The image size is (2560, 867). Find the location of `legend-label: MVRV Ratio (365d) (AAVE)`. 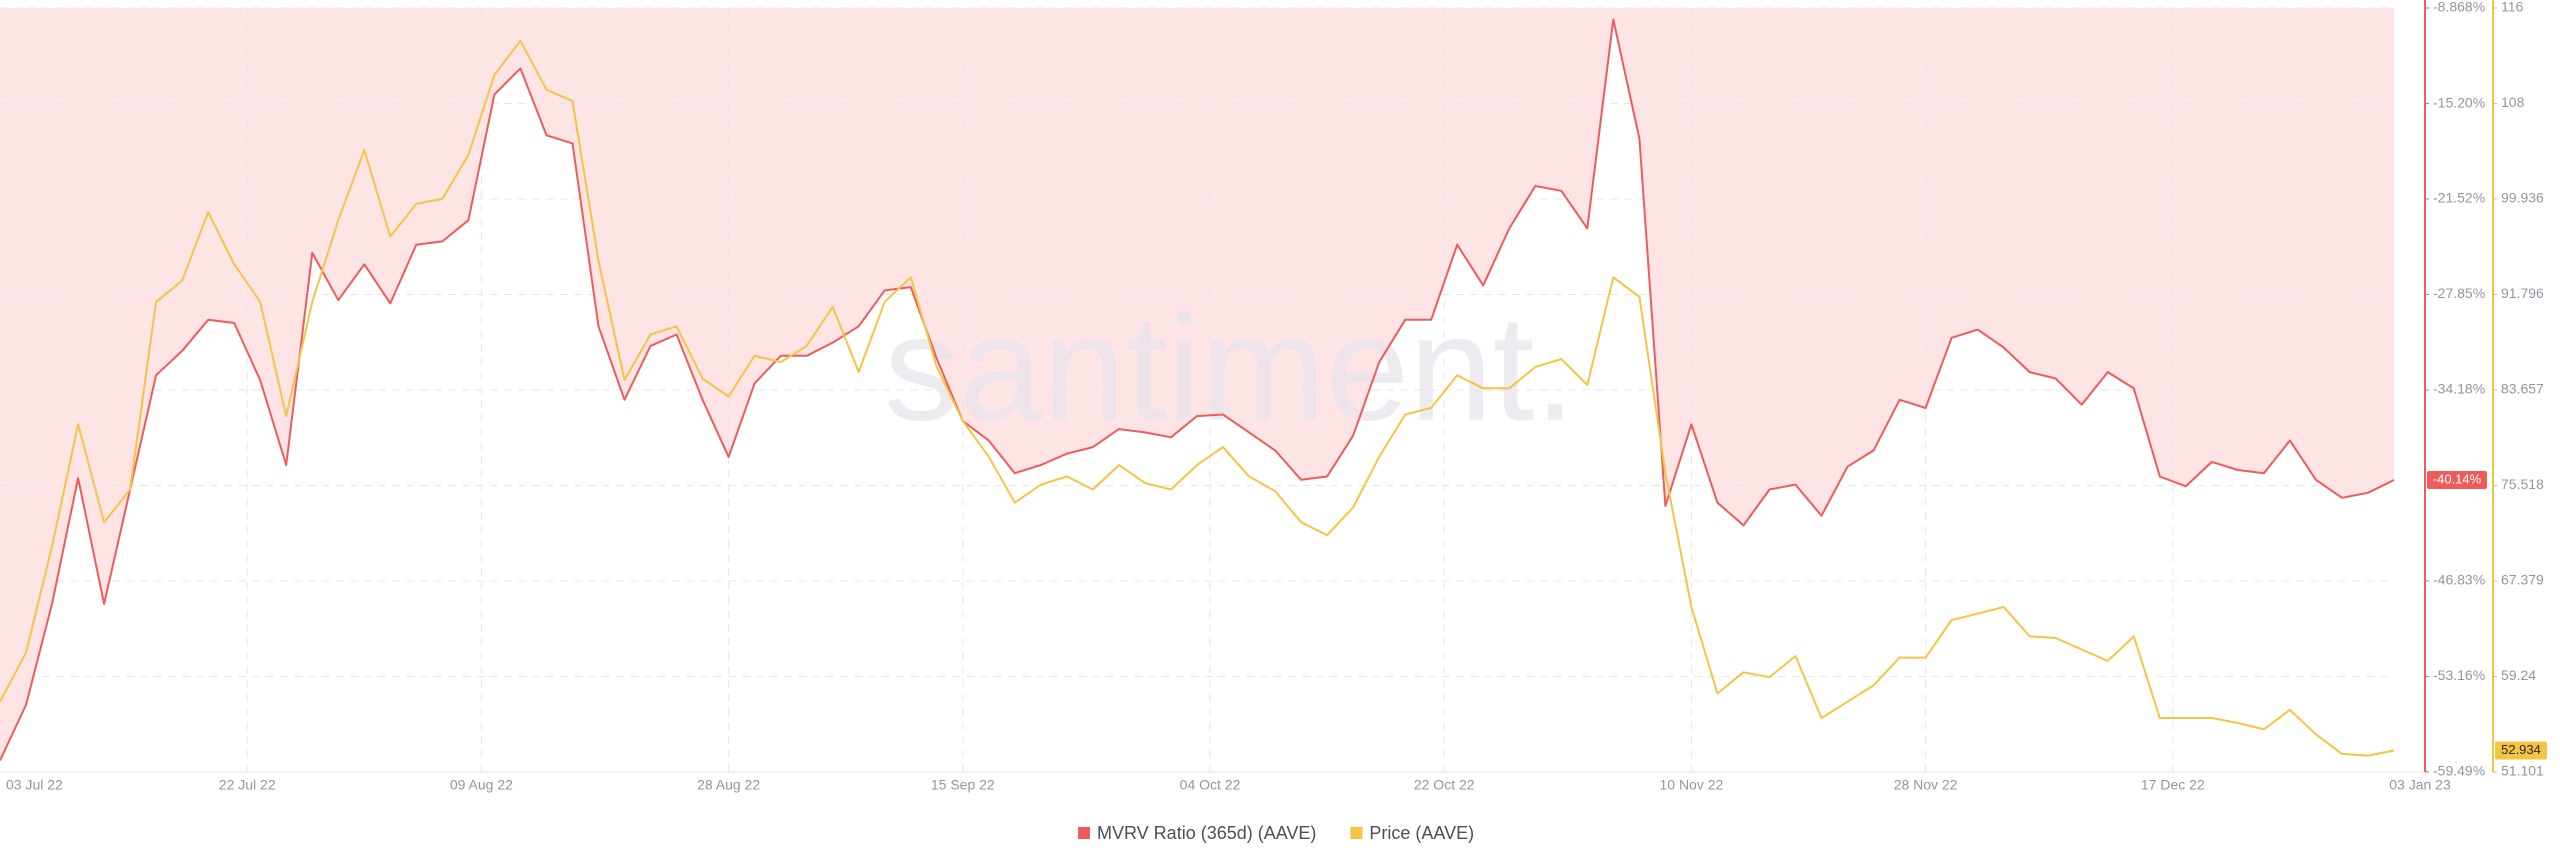

legend-label: MVRV Ratio (365d) (AAVE) is located at coordinates (1206, 833).